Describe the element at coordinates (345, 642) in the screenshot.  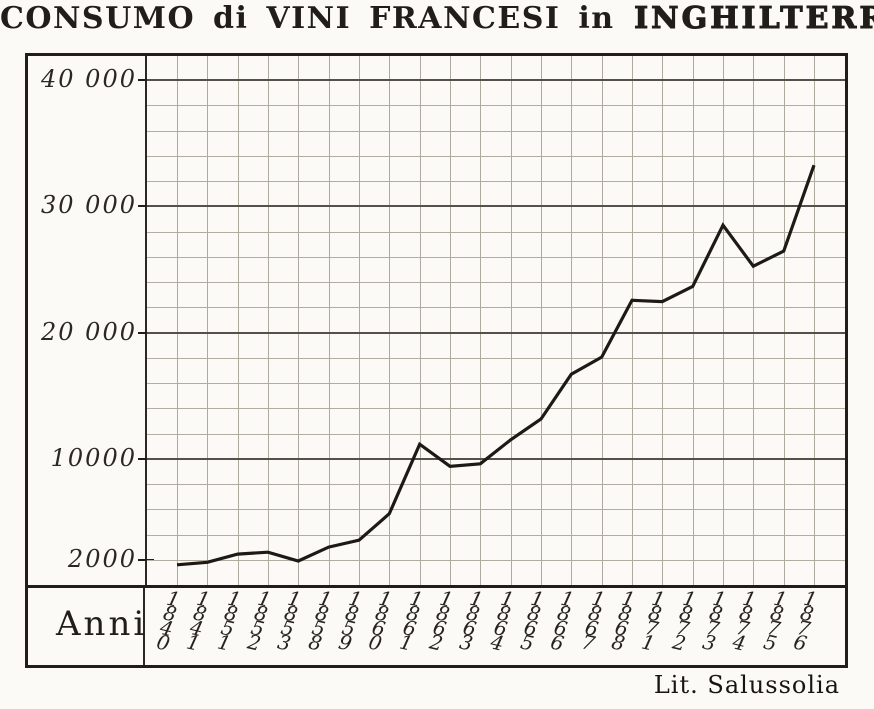
I see `x-tick-digit: 9` at that location.